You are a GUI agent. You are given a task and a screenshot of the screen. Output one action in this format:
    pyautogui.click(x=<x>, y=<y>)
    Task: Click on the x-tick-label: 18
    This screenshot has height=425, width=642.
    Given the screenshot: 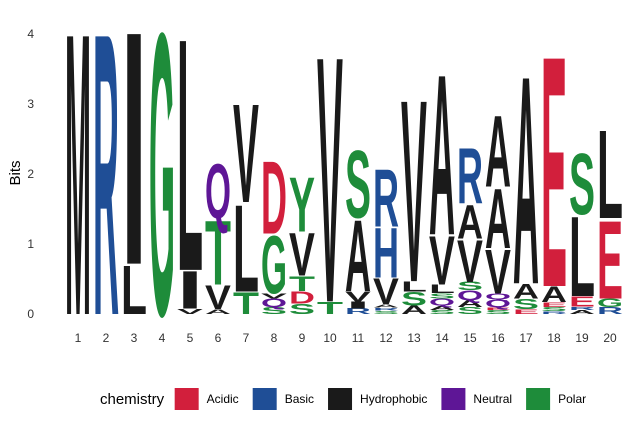 What is the action you would take?
    pyautogui.click(x=554, y=338)
    